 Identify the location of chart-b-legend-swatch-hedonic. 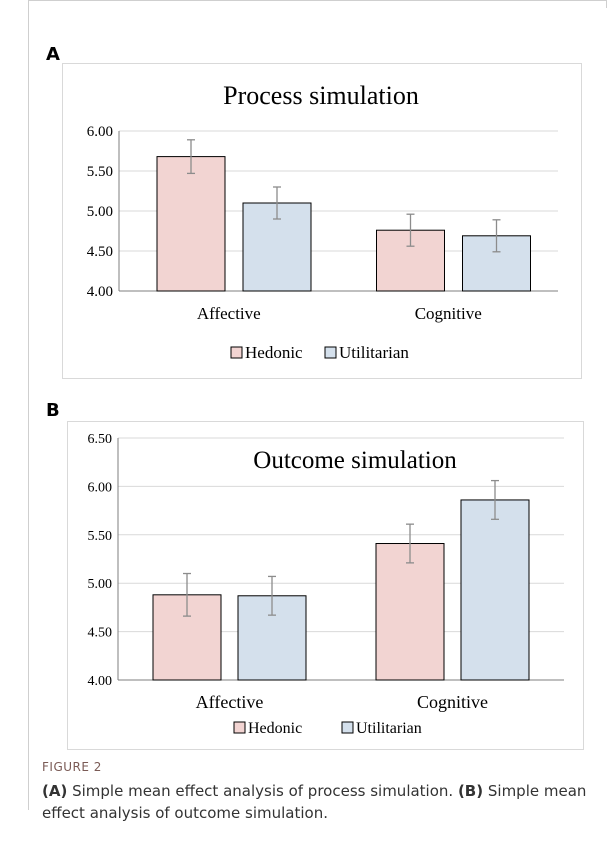
(239, 727).